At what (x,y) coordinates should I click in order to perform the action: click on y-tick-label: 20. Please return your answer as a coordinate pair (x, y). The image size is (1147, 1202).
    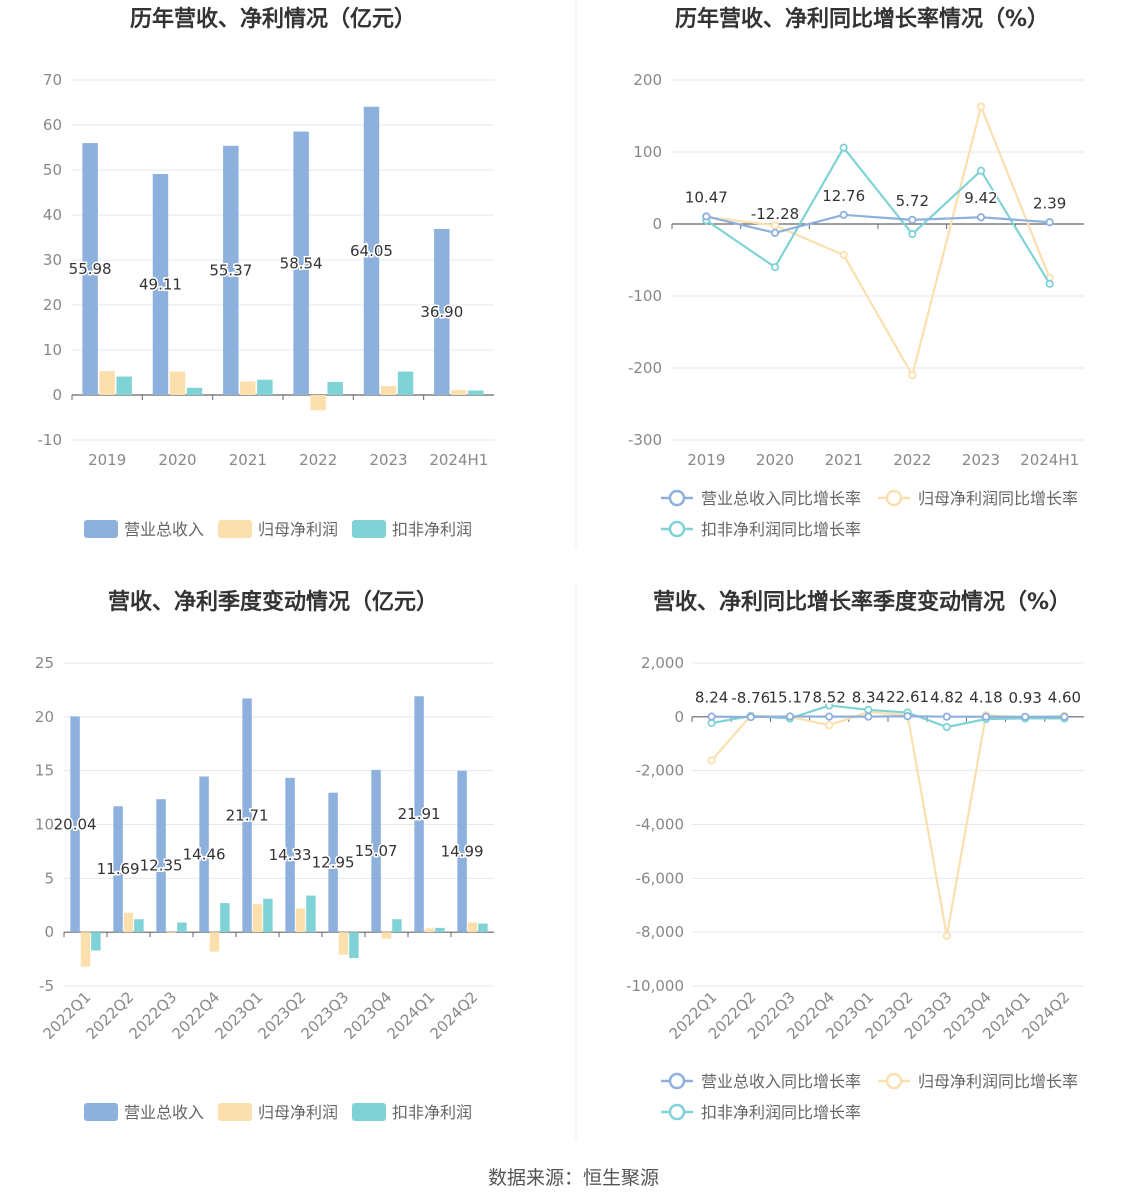
    Looking at the image, I should click on (52, 305).